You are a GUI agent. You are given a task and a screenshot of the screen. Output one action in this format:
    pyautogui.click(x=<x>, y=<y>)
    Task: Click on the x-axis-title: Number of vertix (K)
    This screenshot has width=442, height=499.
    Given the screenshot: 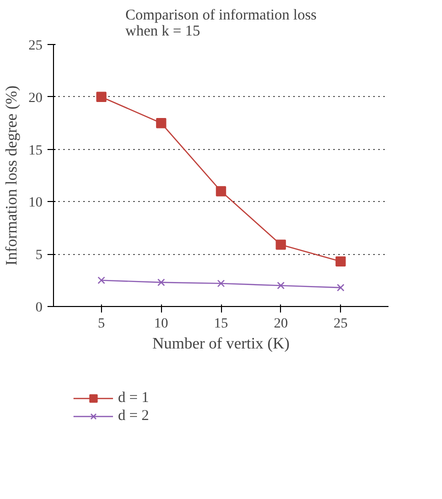 What is the action you would take?
    pyautogui.click(x=221, y=344)
    